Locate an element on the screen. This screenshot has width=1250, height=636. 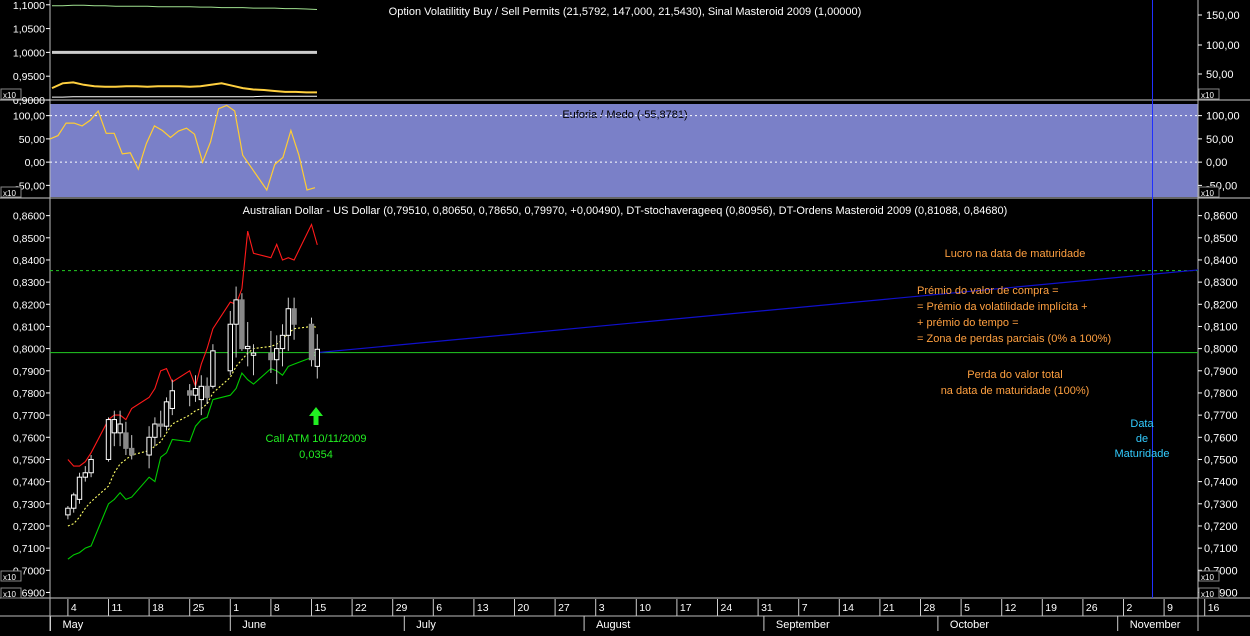
euforia-left-tick: 100,00 is located at coordinates (29, 117).